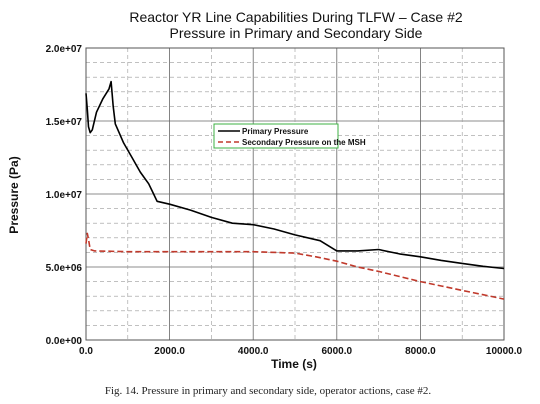 The image size is (540, 404). Describe the element at coordinates (504, 351) in the screenshot. I see `x-tick-label: 10000.0` at that location.